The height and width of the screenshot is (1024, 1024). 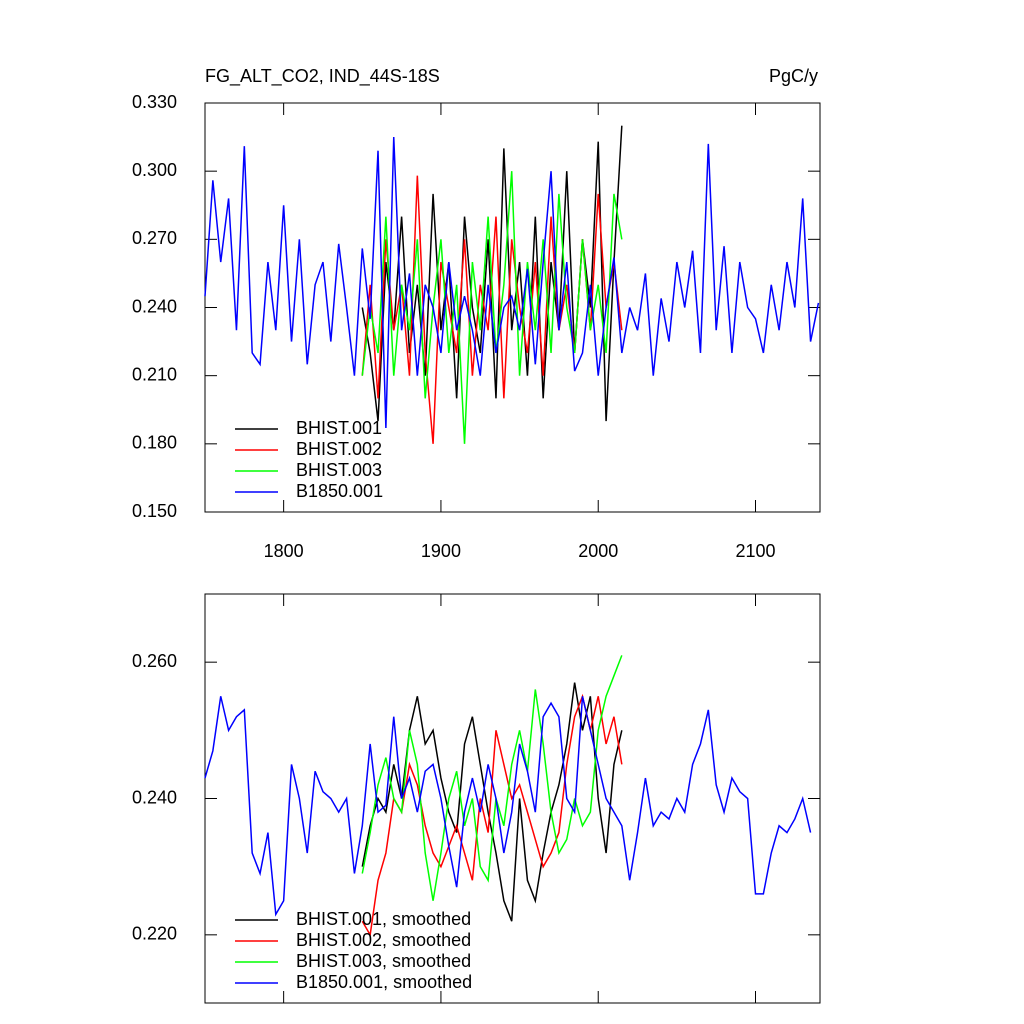 What do you see at coordinates (154, 661) in the screenshot?
I see `y-tick-label: 0.260` at bounding box center [154, 661].